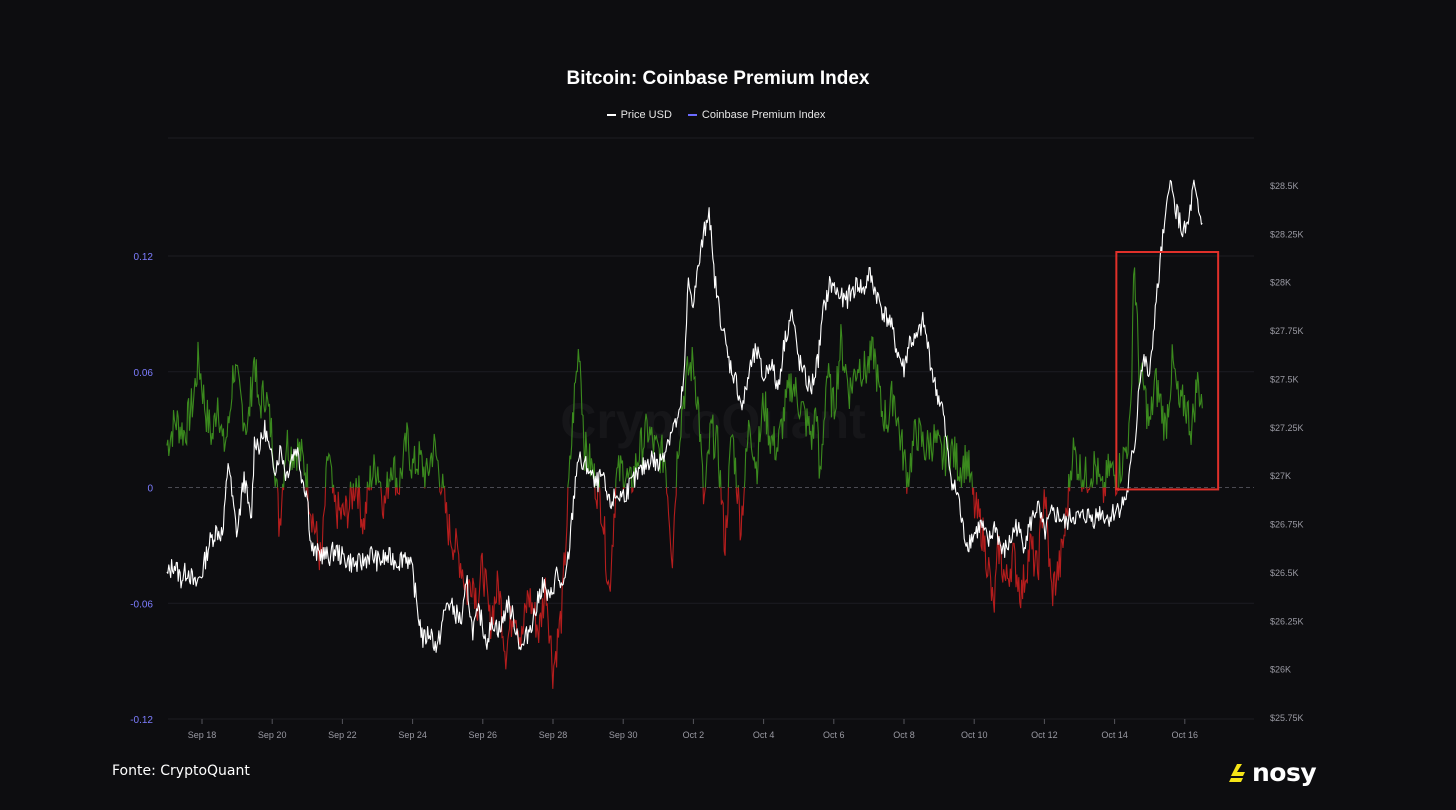  What do you see at coordinates (834, 735) in the screenshot?
I see `x-tick-label: Oct 6` at bounding box center [834, 735].